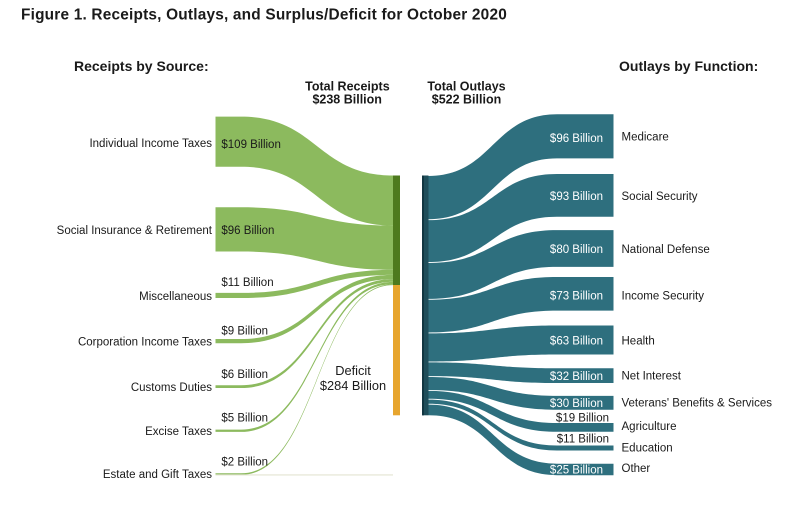  Describe the element at coordinates (171, 388) in the screenshot. I see `svg-text: Customs Duties` at that location.